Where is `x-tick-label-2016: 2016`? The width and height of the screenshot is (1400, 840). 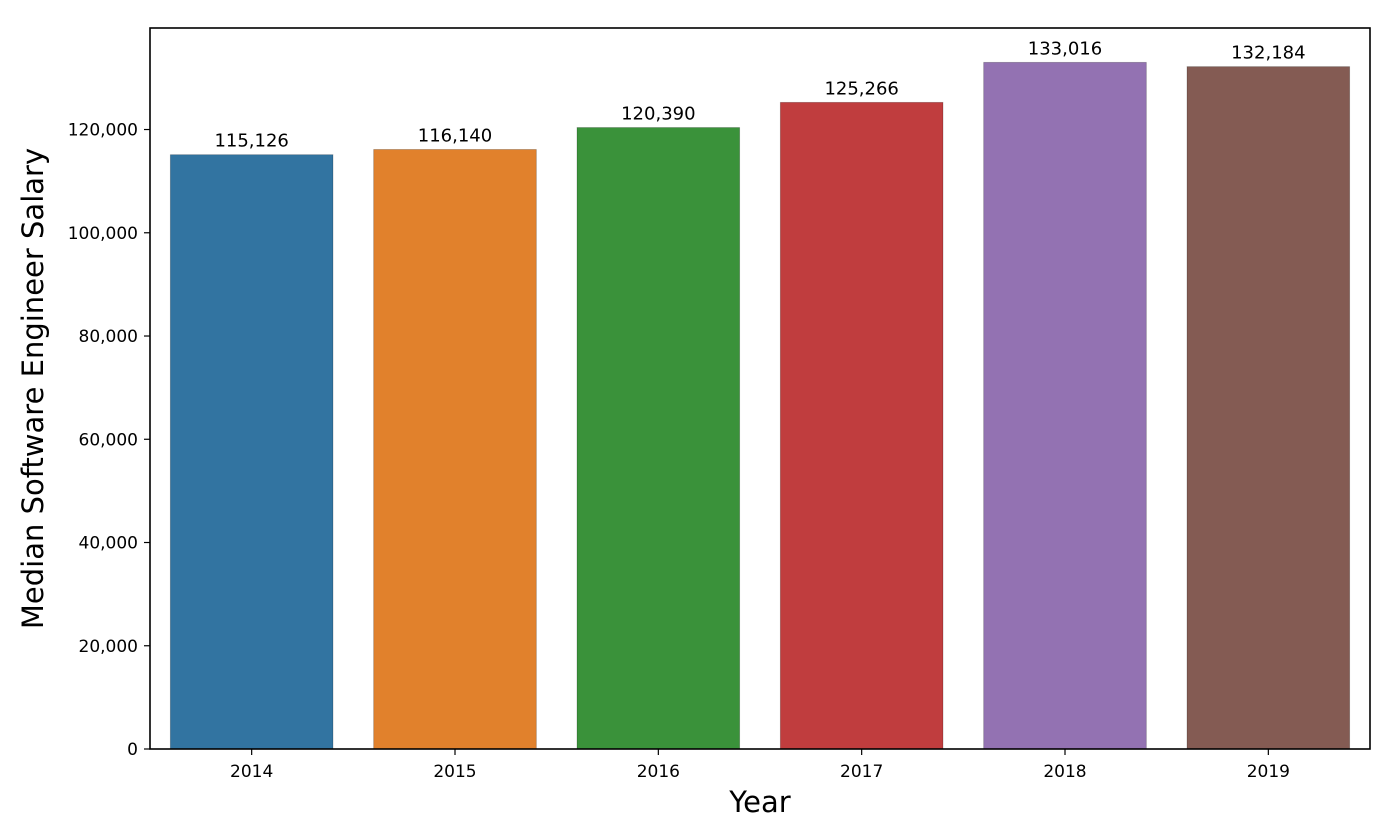
x-tick-label-2016: 2016 is located at coordinates (658, 772).